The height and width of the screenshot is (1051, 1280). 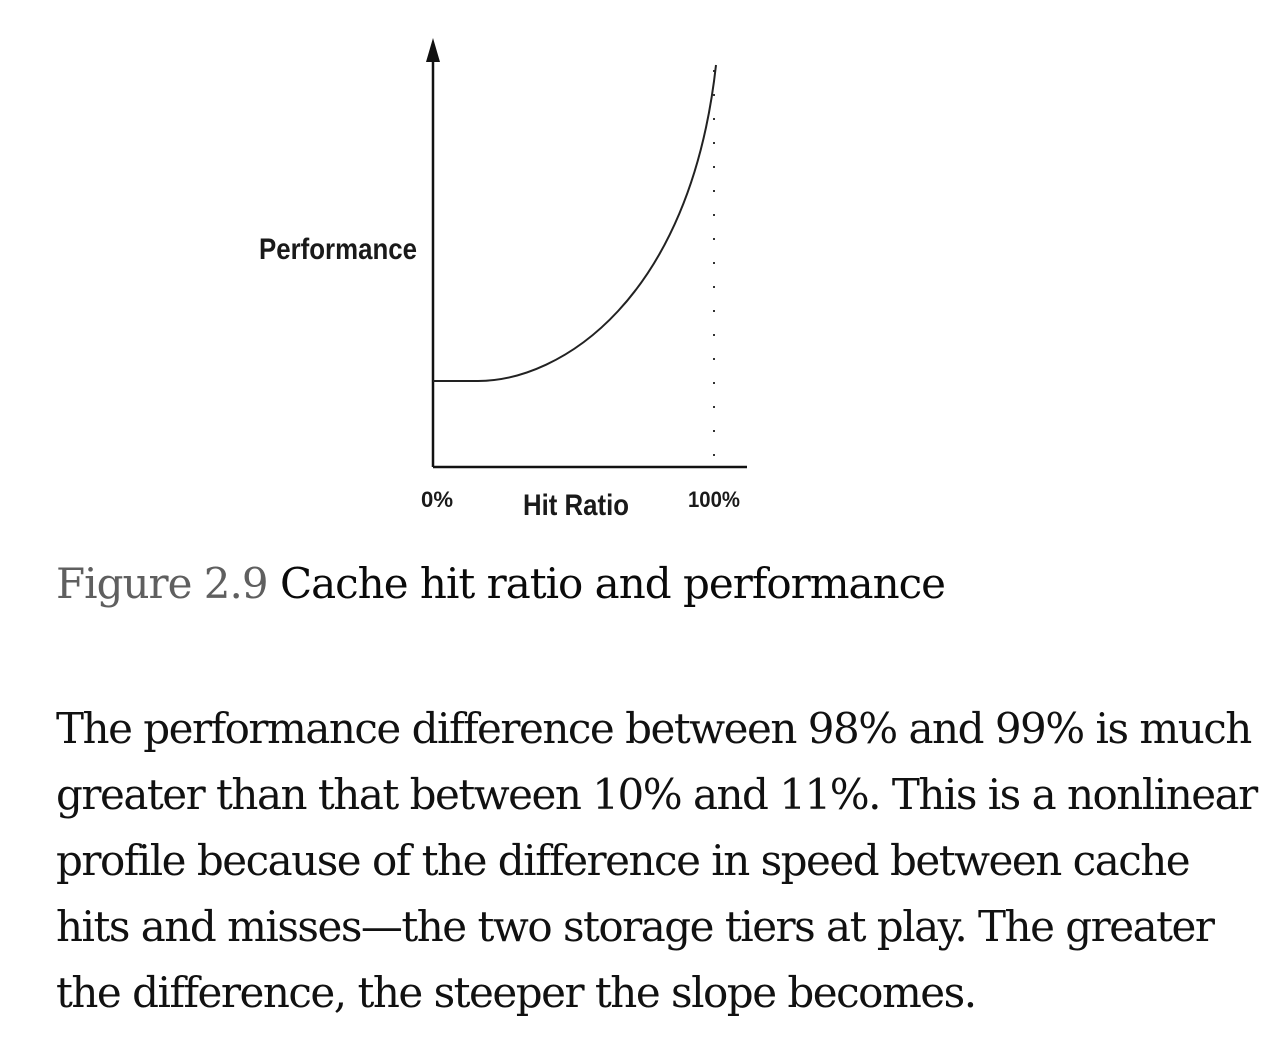 I want to click on x-axis-label: Hit Ratio, so click(x=576, y=505).